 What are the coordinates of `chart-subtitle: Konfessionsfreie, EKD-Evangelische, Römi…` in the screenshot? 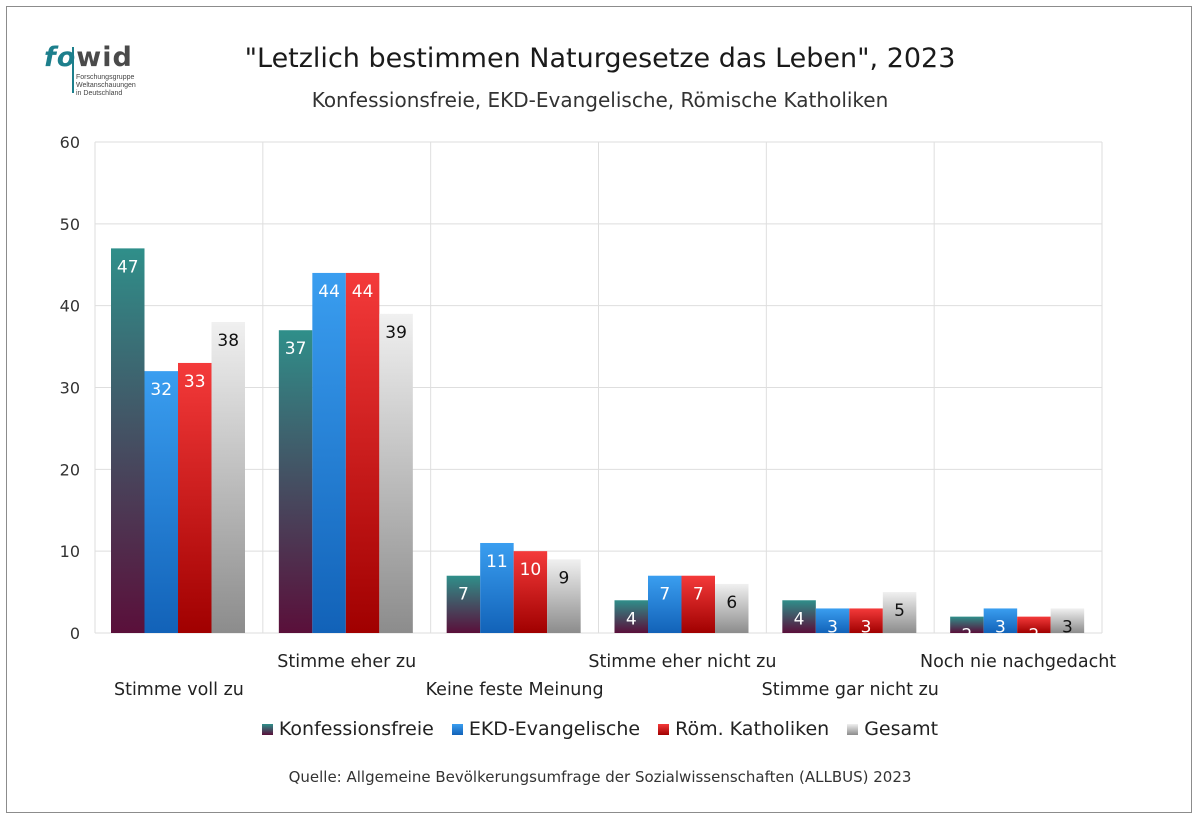 It's located at (600, 100).